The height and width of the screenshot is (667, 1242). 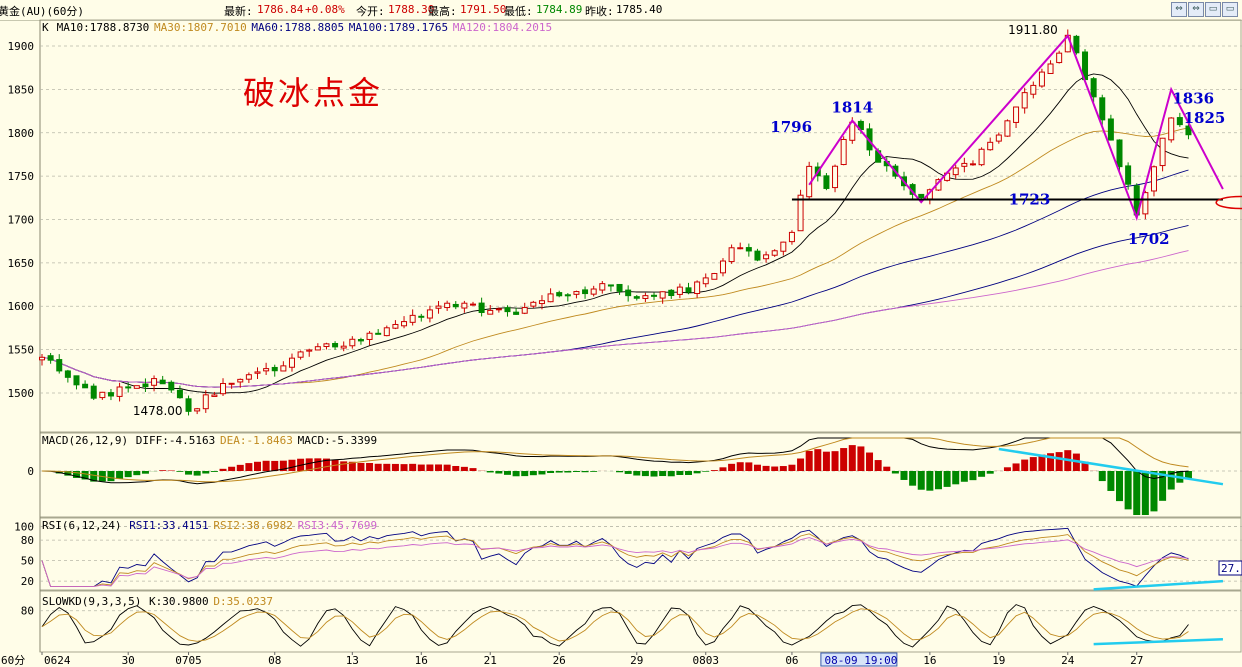 What do you see at coordinates (179, 601) in the screenshot?
I see `legend-item: K:30.9800` at bounding box center [179, 601].